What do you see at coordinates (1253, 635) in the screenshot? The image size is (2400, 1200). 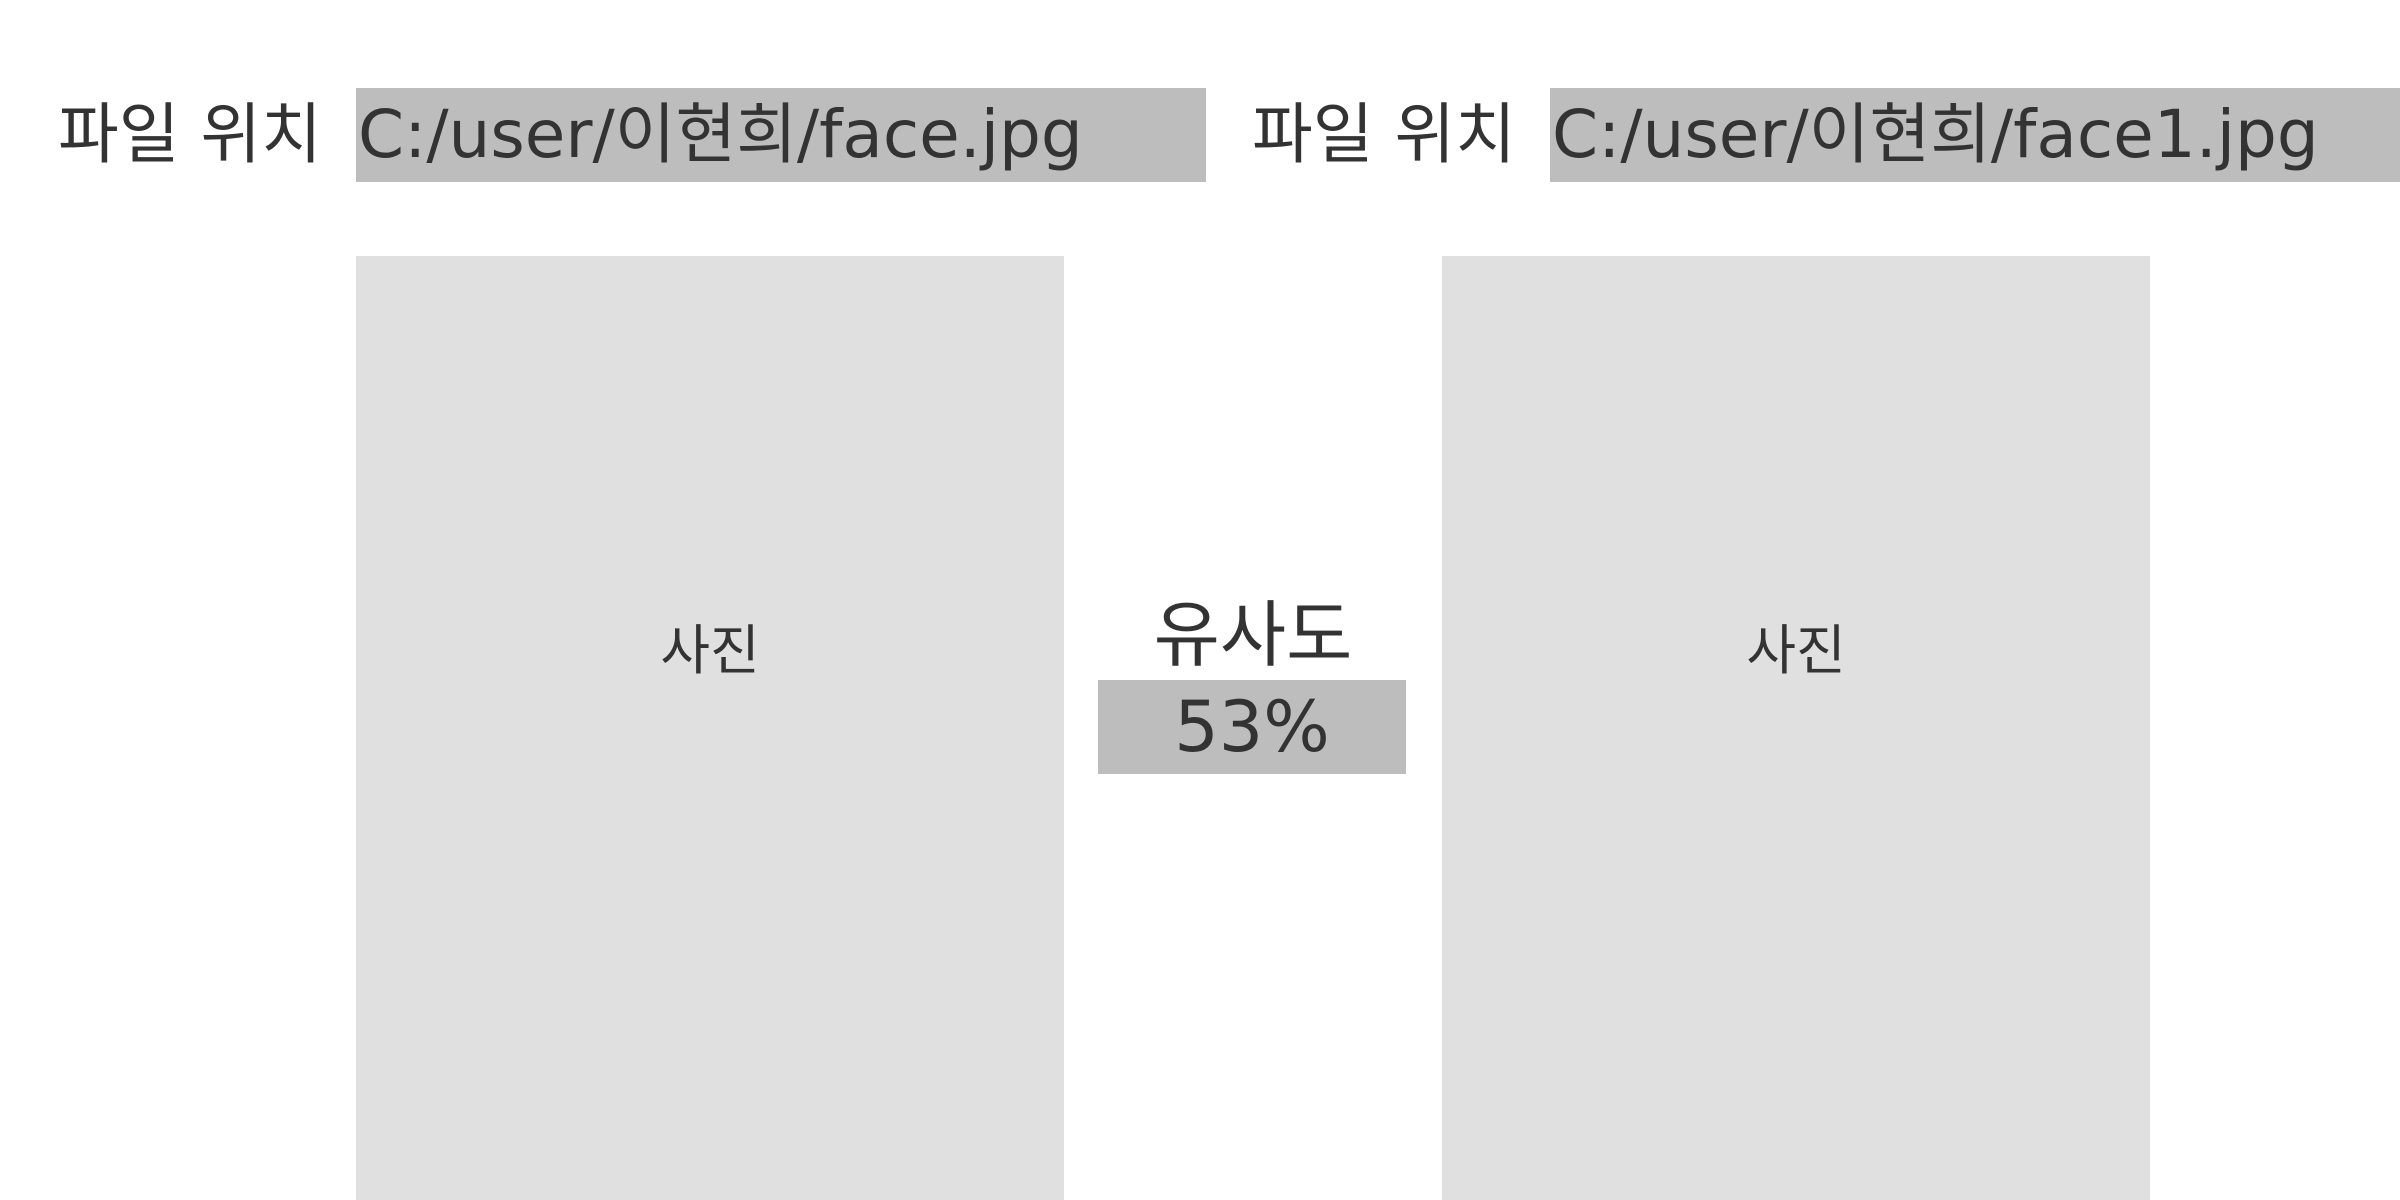 I see `similarity-title: 유사도` at bounding box center [1253, 635].